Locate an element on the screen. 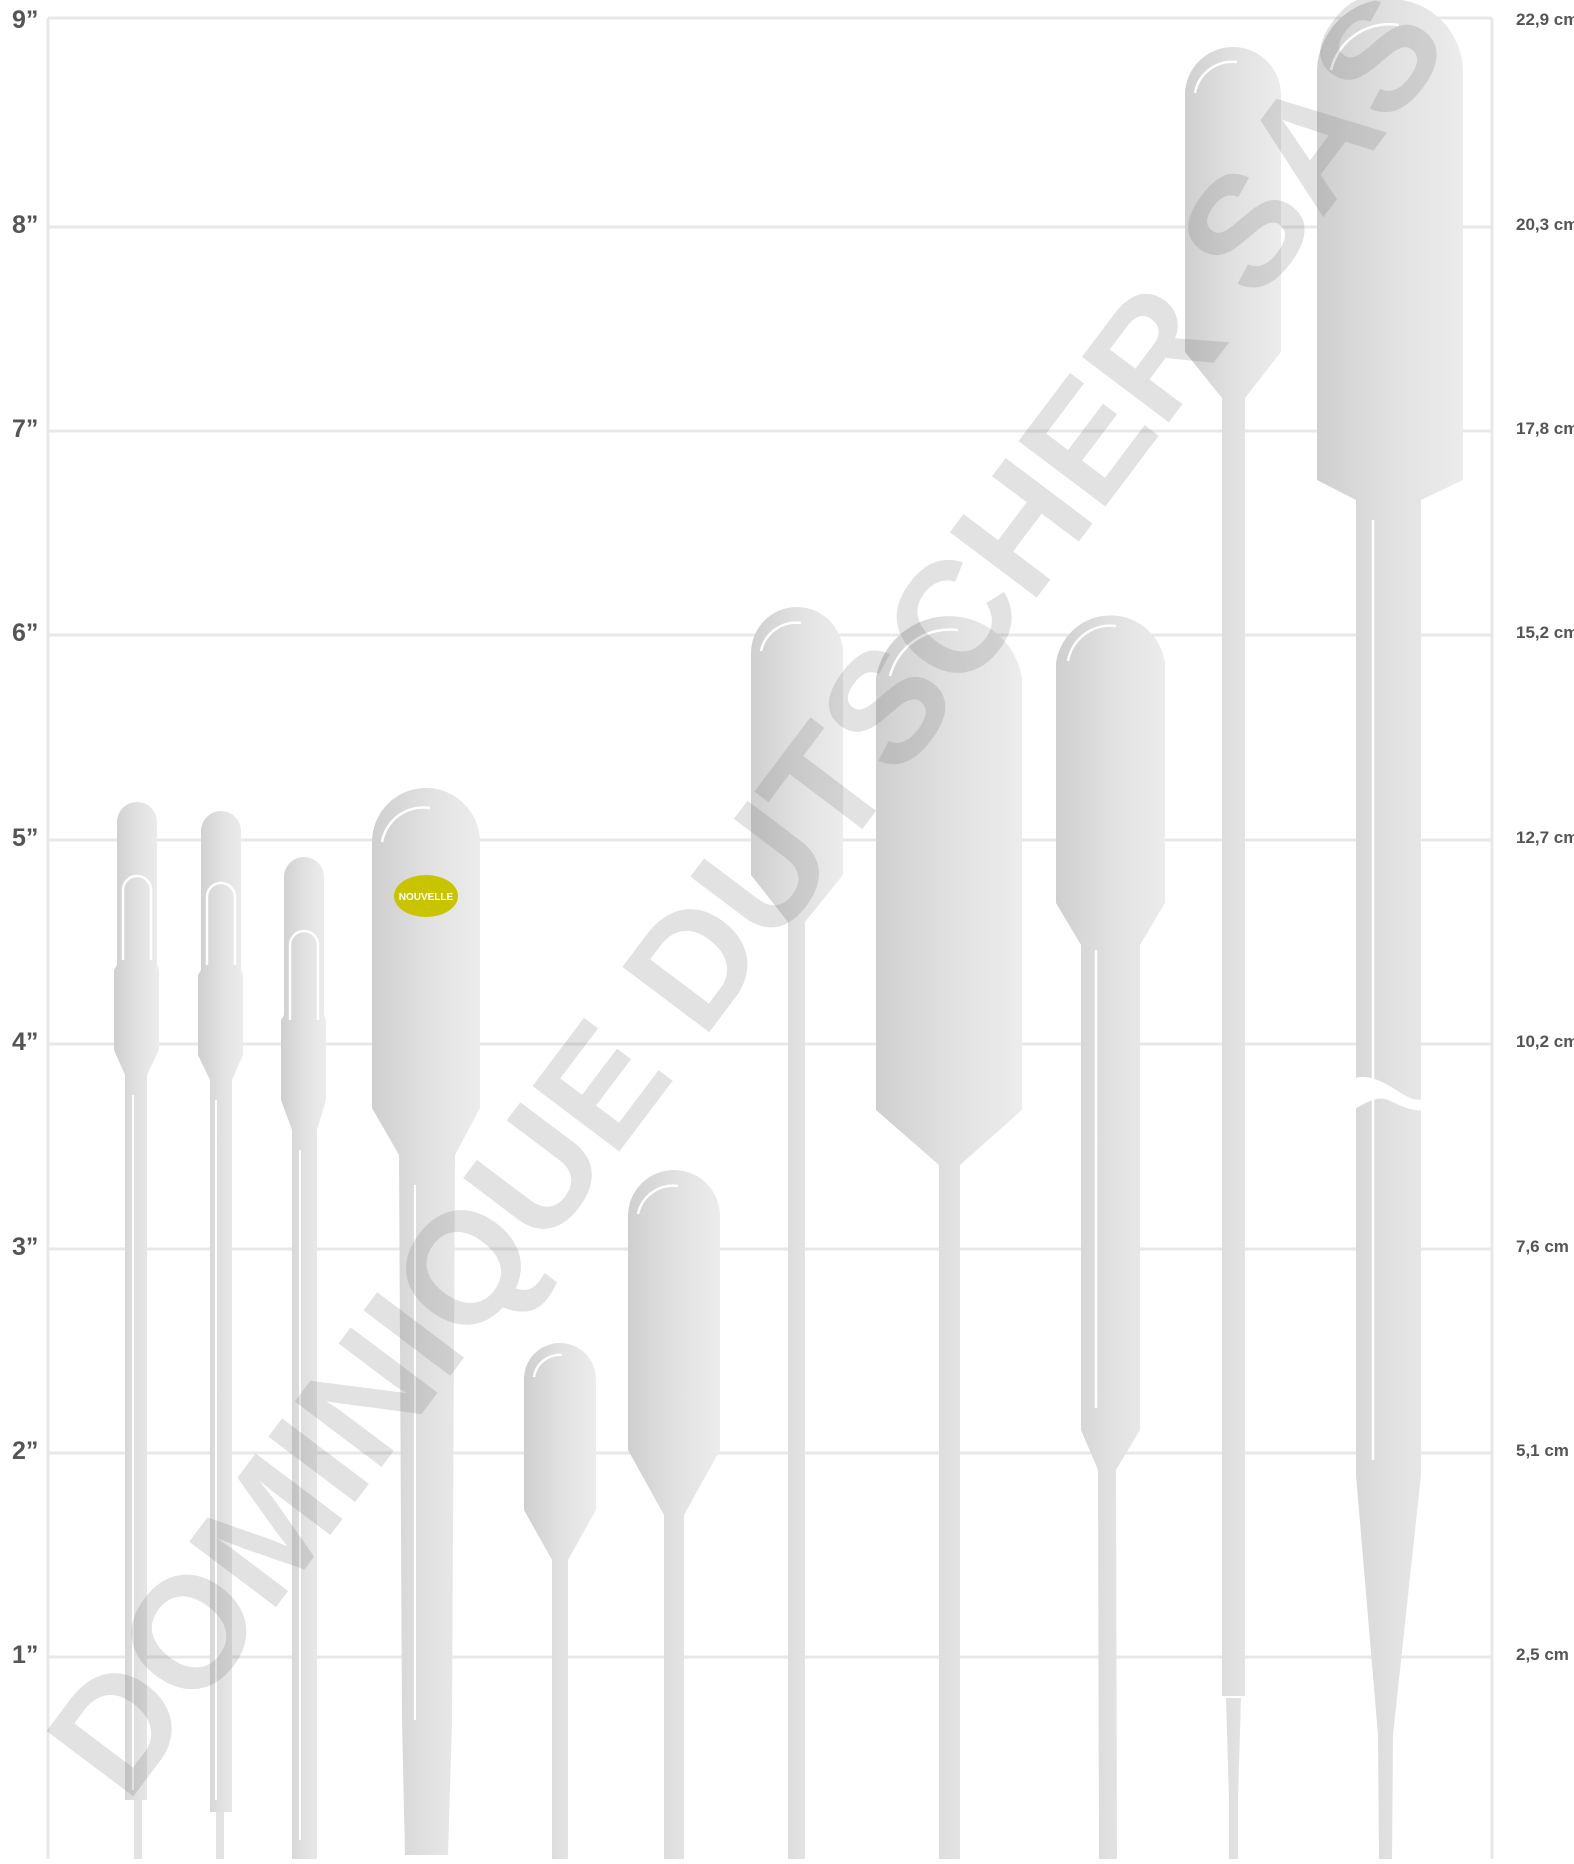  inch-label-2: 2” is located at coordinates (25, 1451).